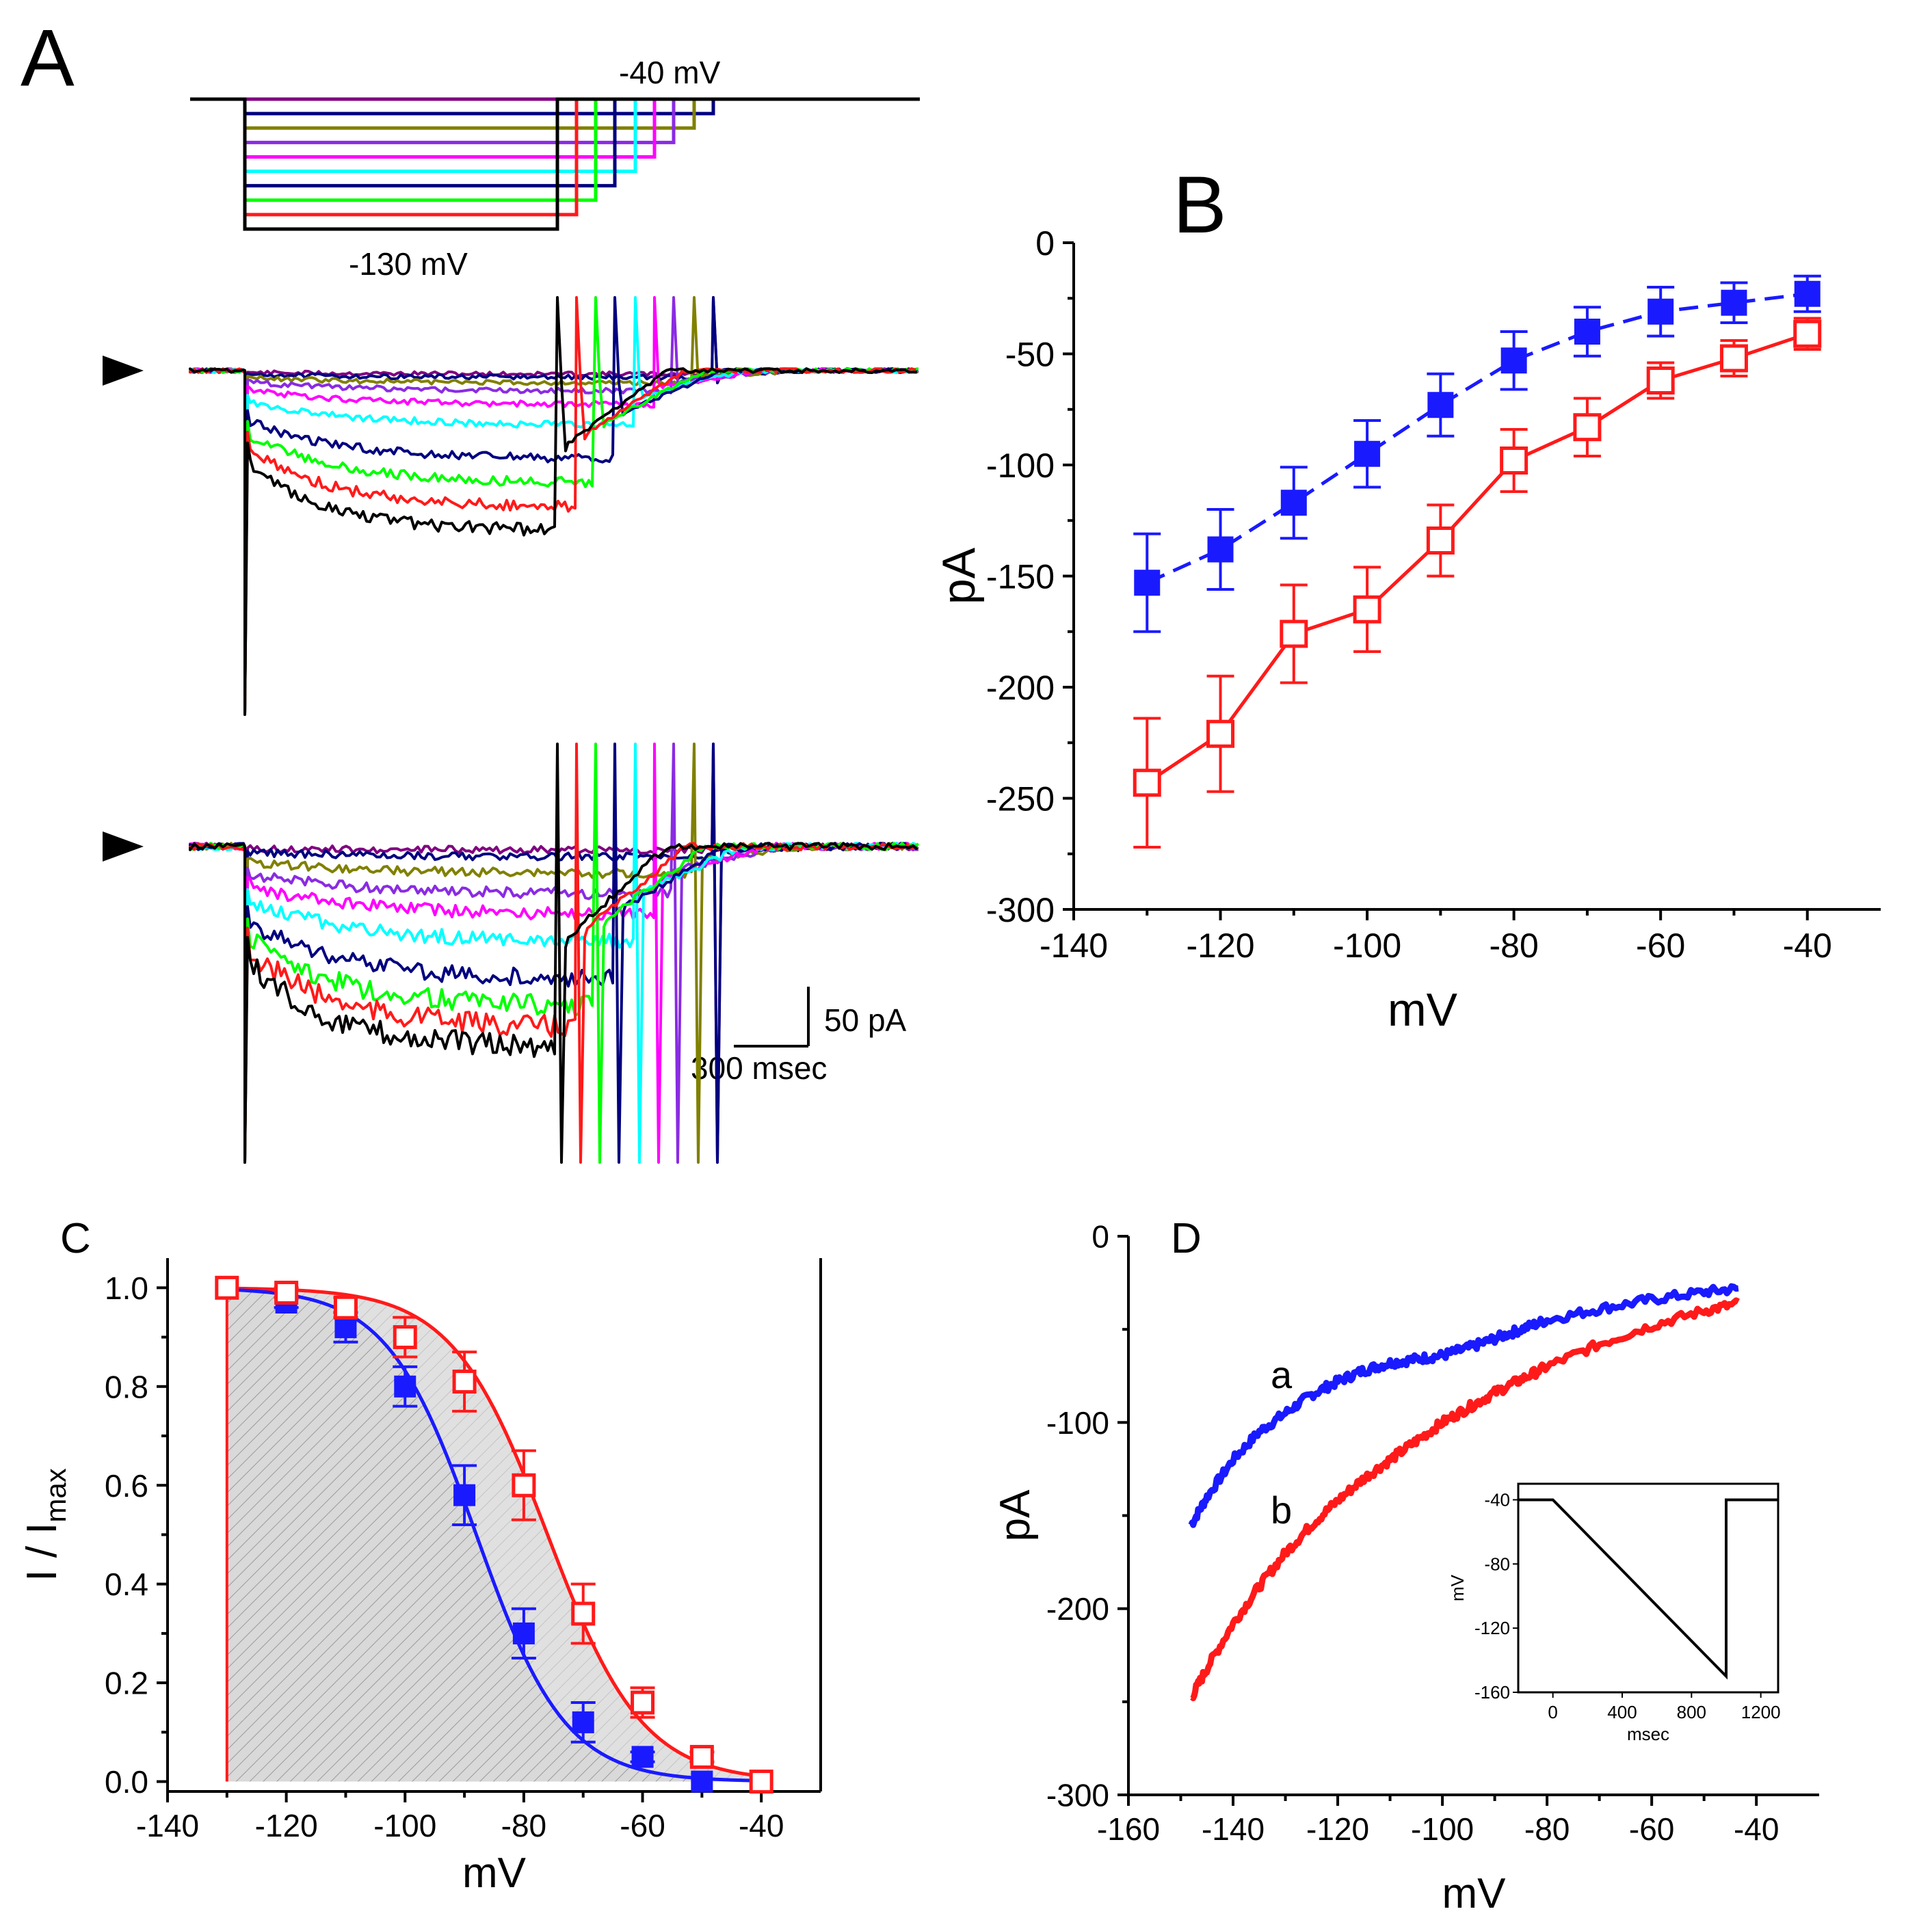  Describe the element at coordinates (1282, 1374) in the screenshot. I see `trace-a-label: a` at that location.